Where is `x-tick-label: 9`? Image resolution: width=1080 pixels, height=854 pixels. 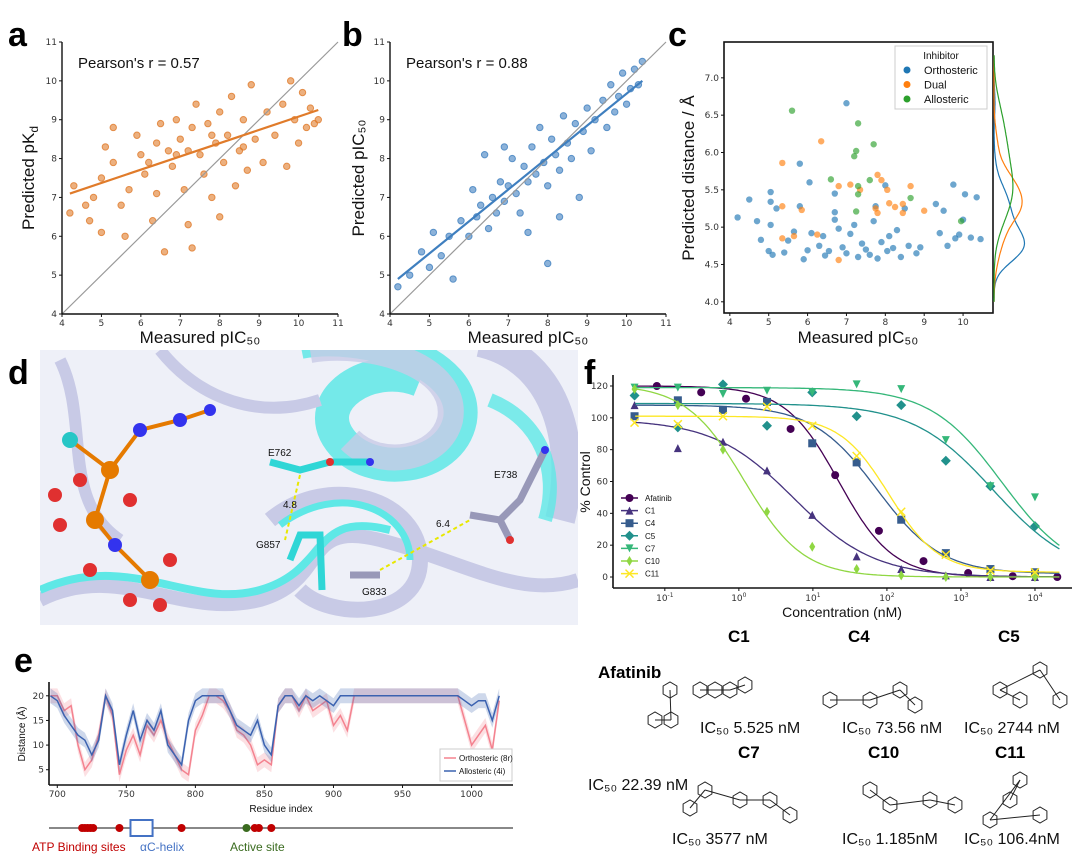 x-tick-label: 9 is located at coordinates (259, 324).